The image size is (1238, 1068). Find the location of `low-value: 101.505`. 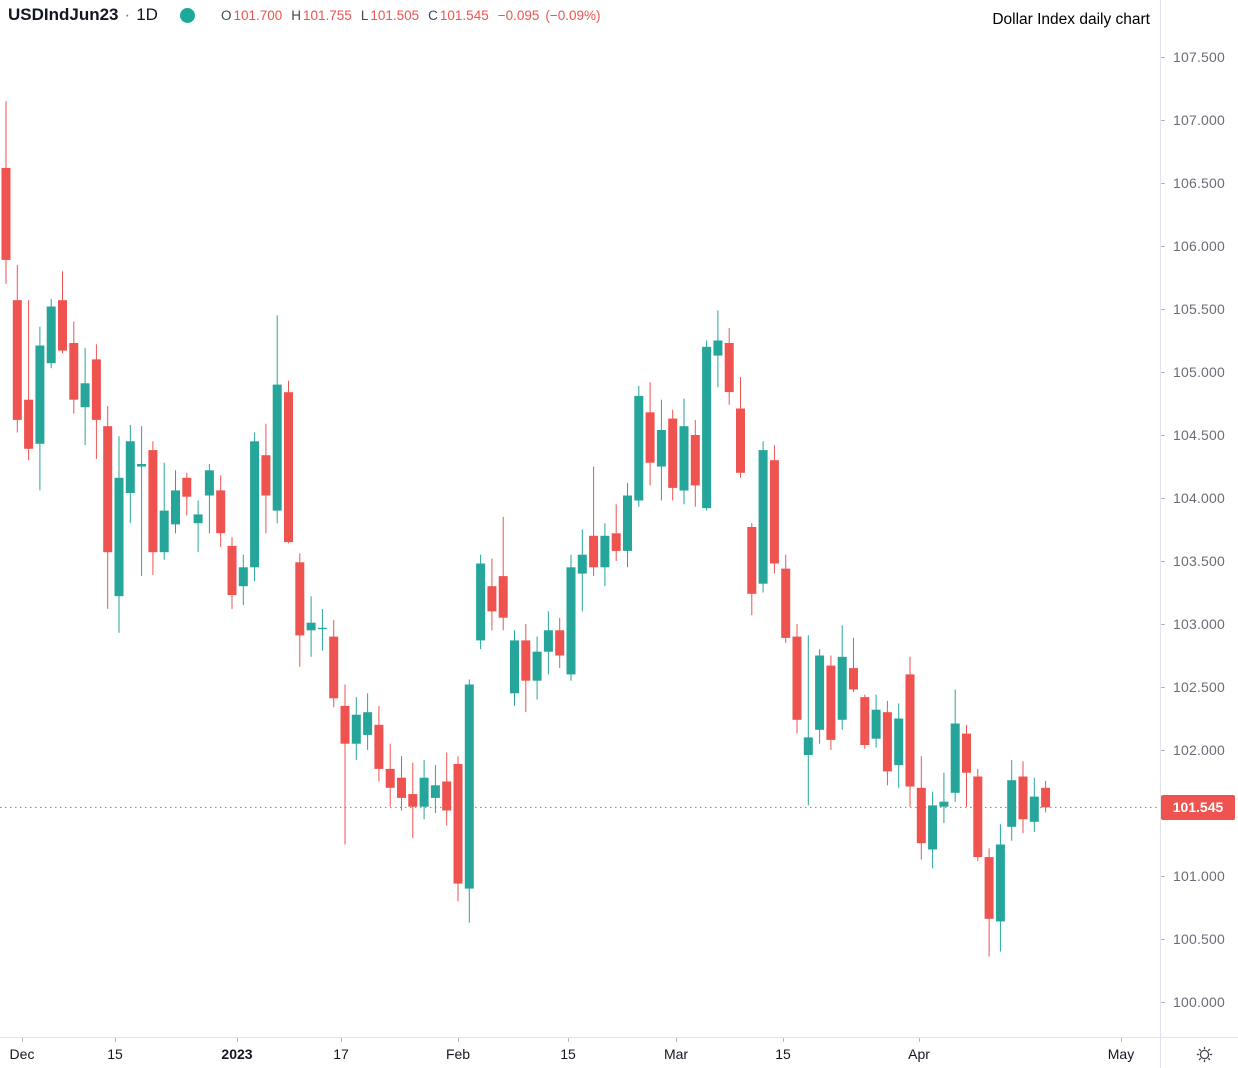

low-value: 101.505 is located at coordinates (395, 15).